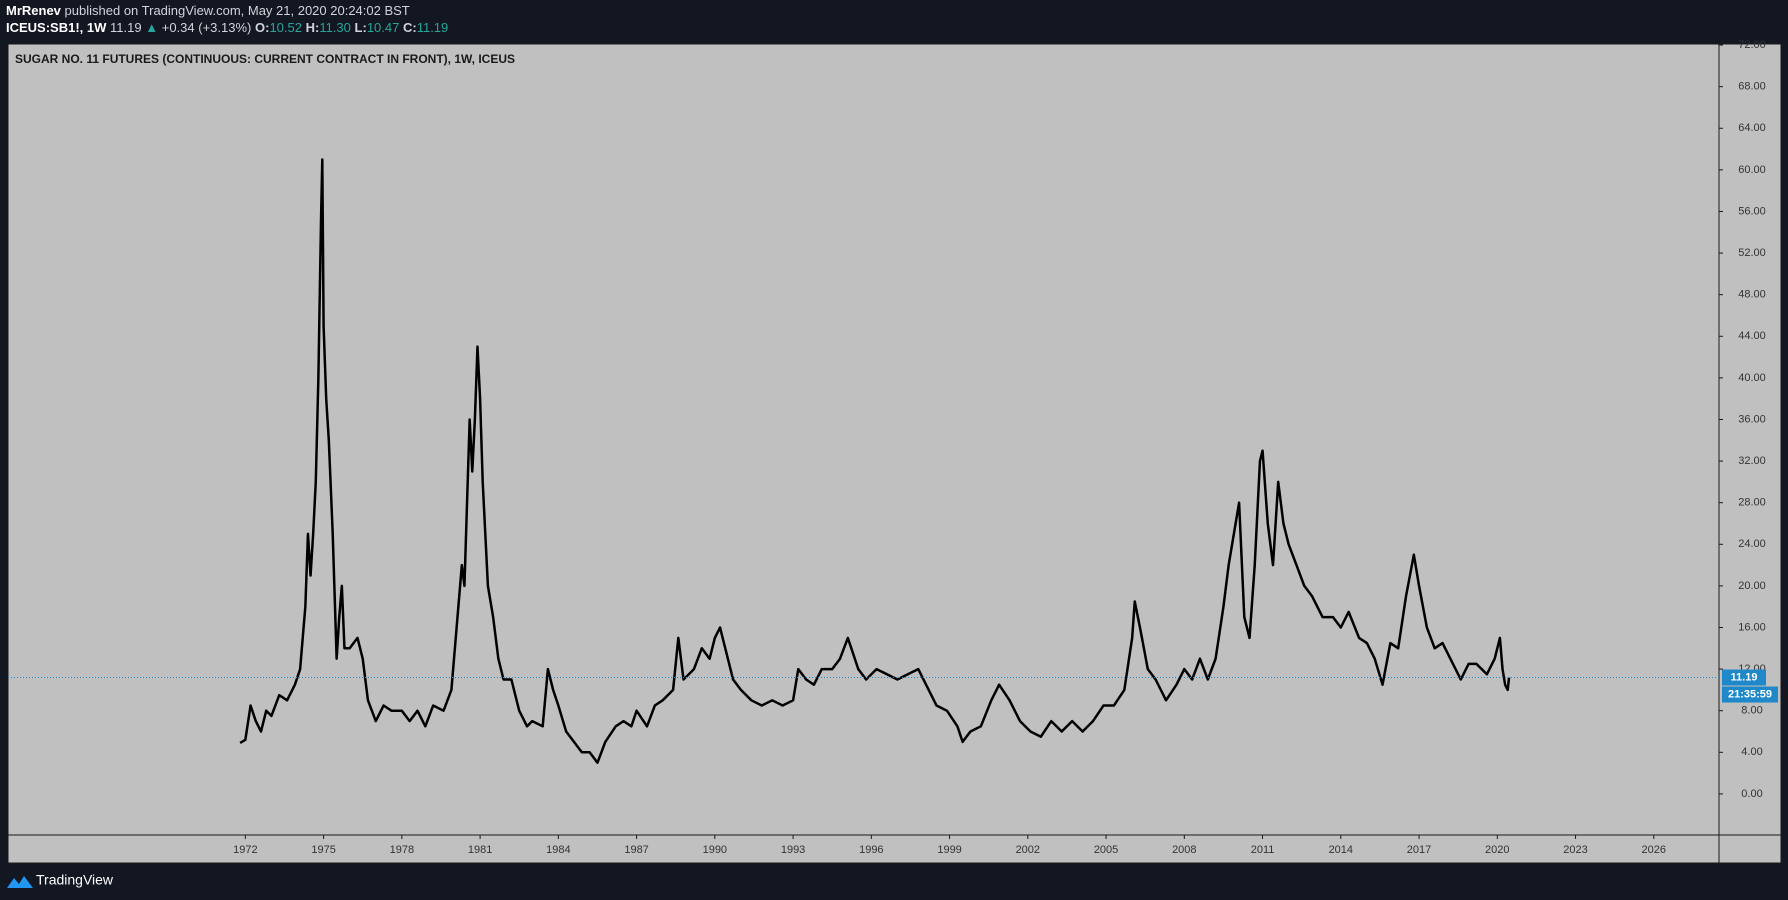  Describe the element at coordinates (20, 882) in the screenshot. I see `logo` at that location.